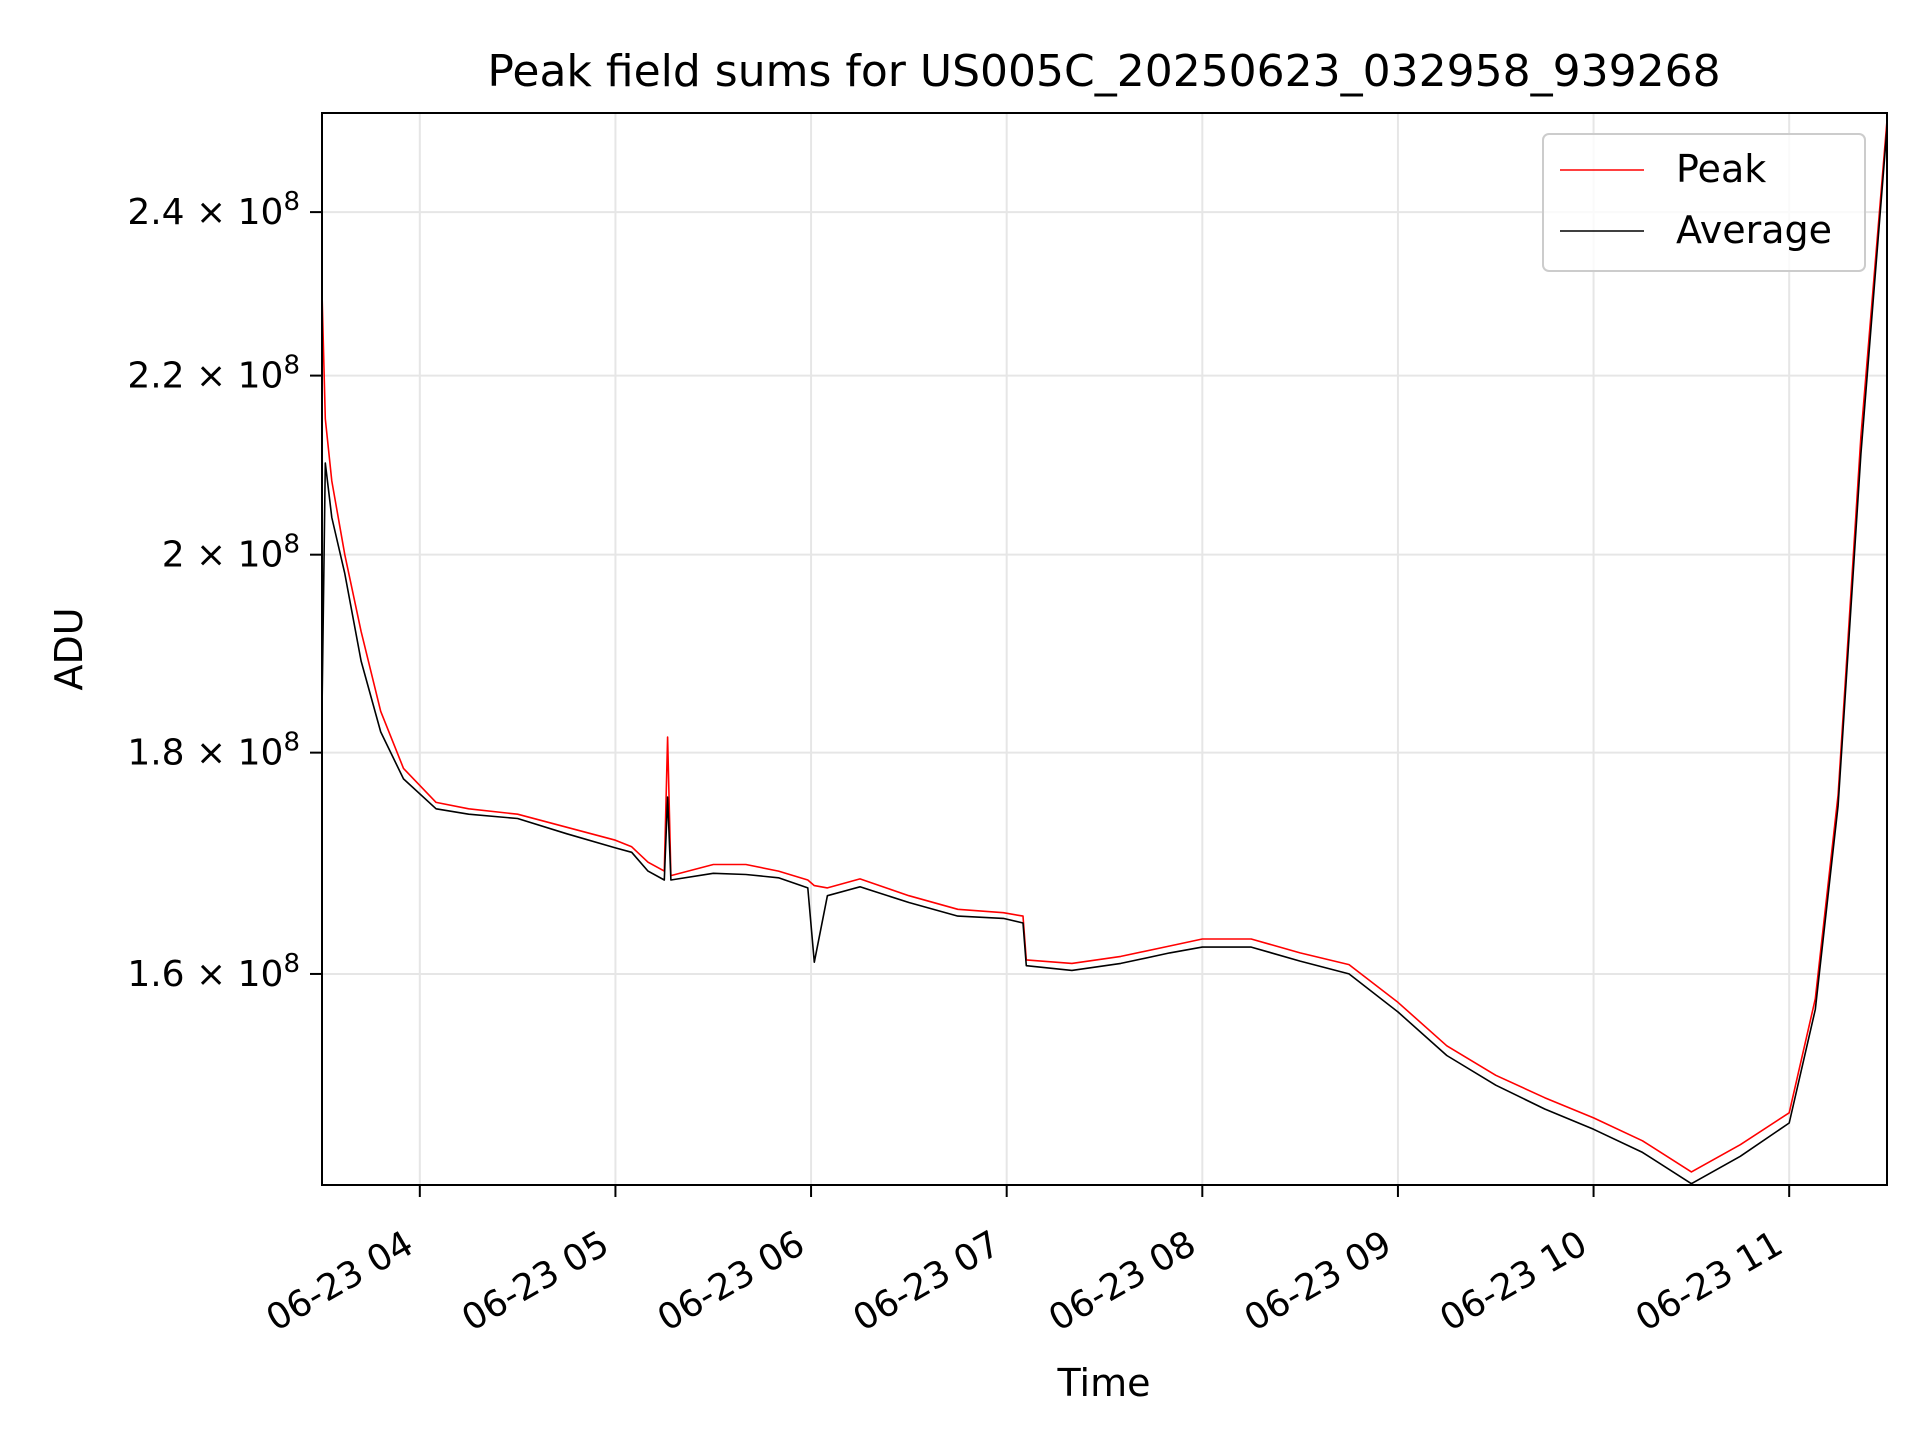  Describe the element at coordinates (1104, 1383) in the screenshot. I see `x-axis-label: Time` at that location.